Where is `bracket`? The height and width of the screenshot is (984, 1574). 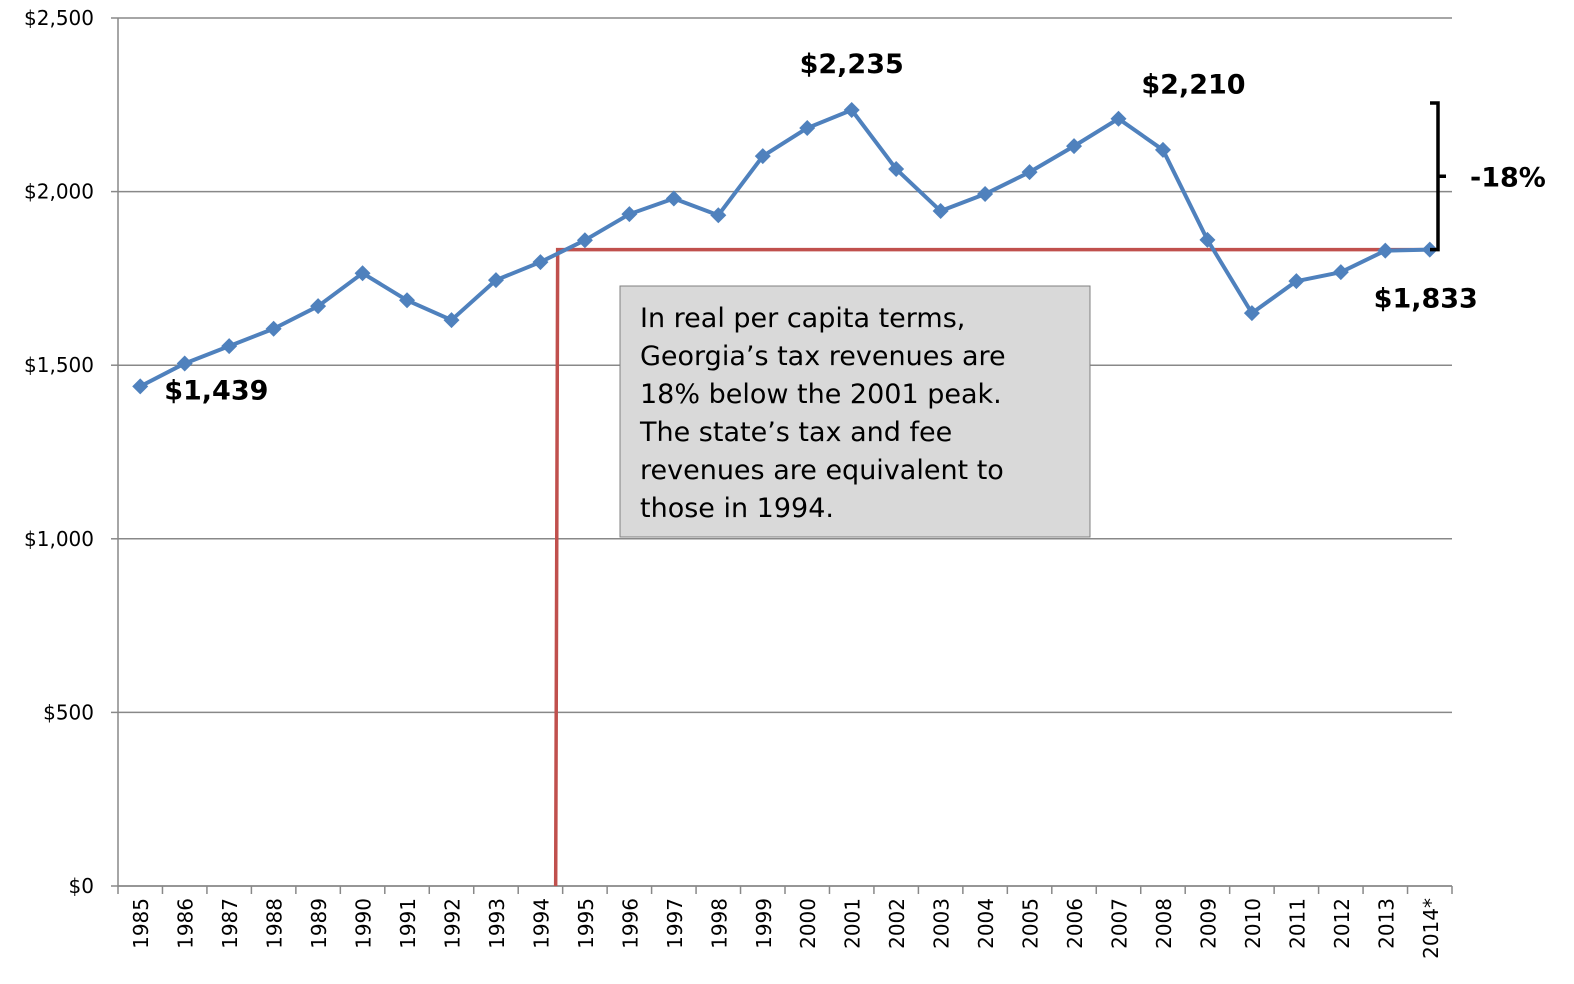
bracket is located at coordinates (1438, 176).